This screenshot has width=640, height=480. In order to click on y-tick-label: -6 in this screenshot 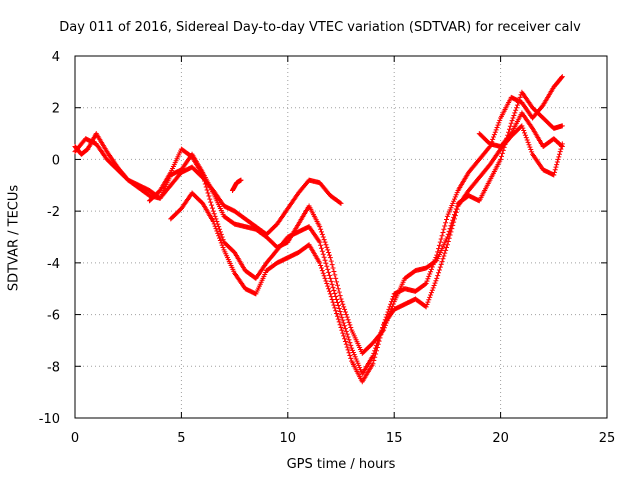, I will do `click(53, 316)`.